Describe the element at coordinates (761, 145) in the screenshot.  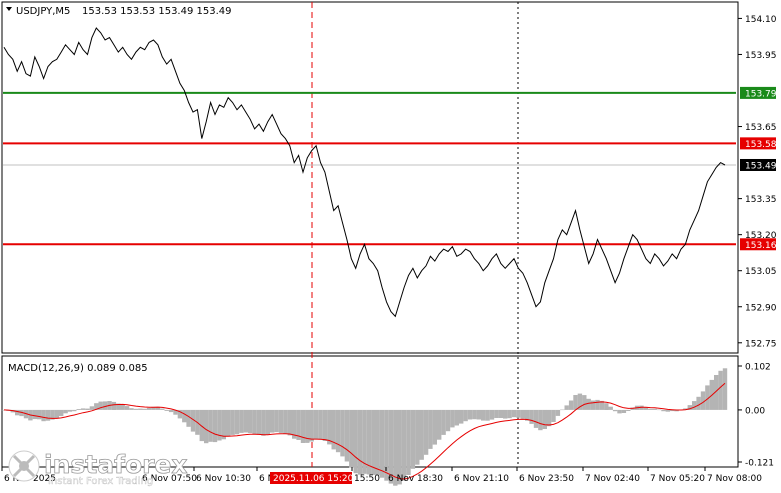
I see `level-tag-label: 153.58` at that location.